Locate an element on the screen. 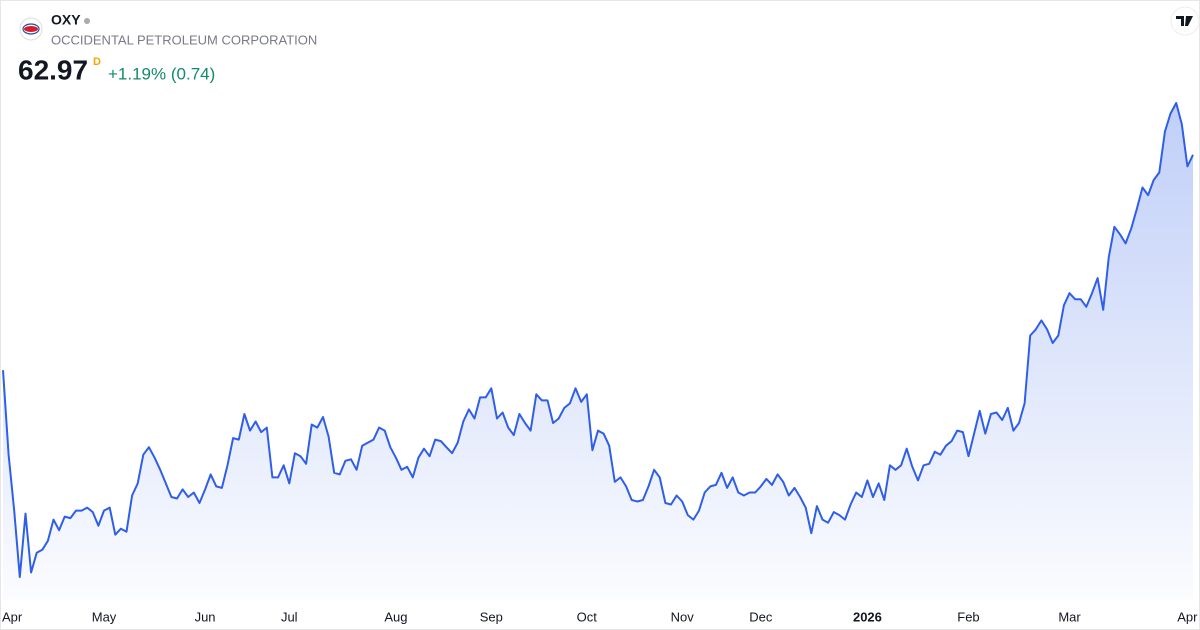  status-dot is located at coordinates (87, 21).